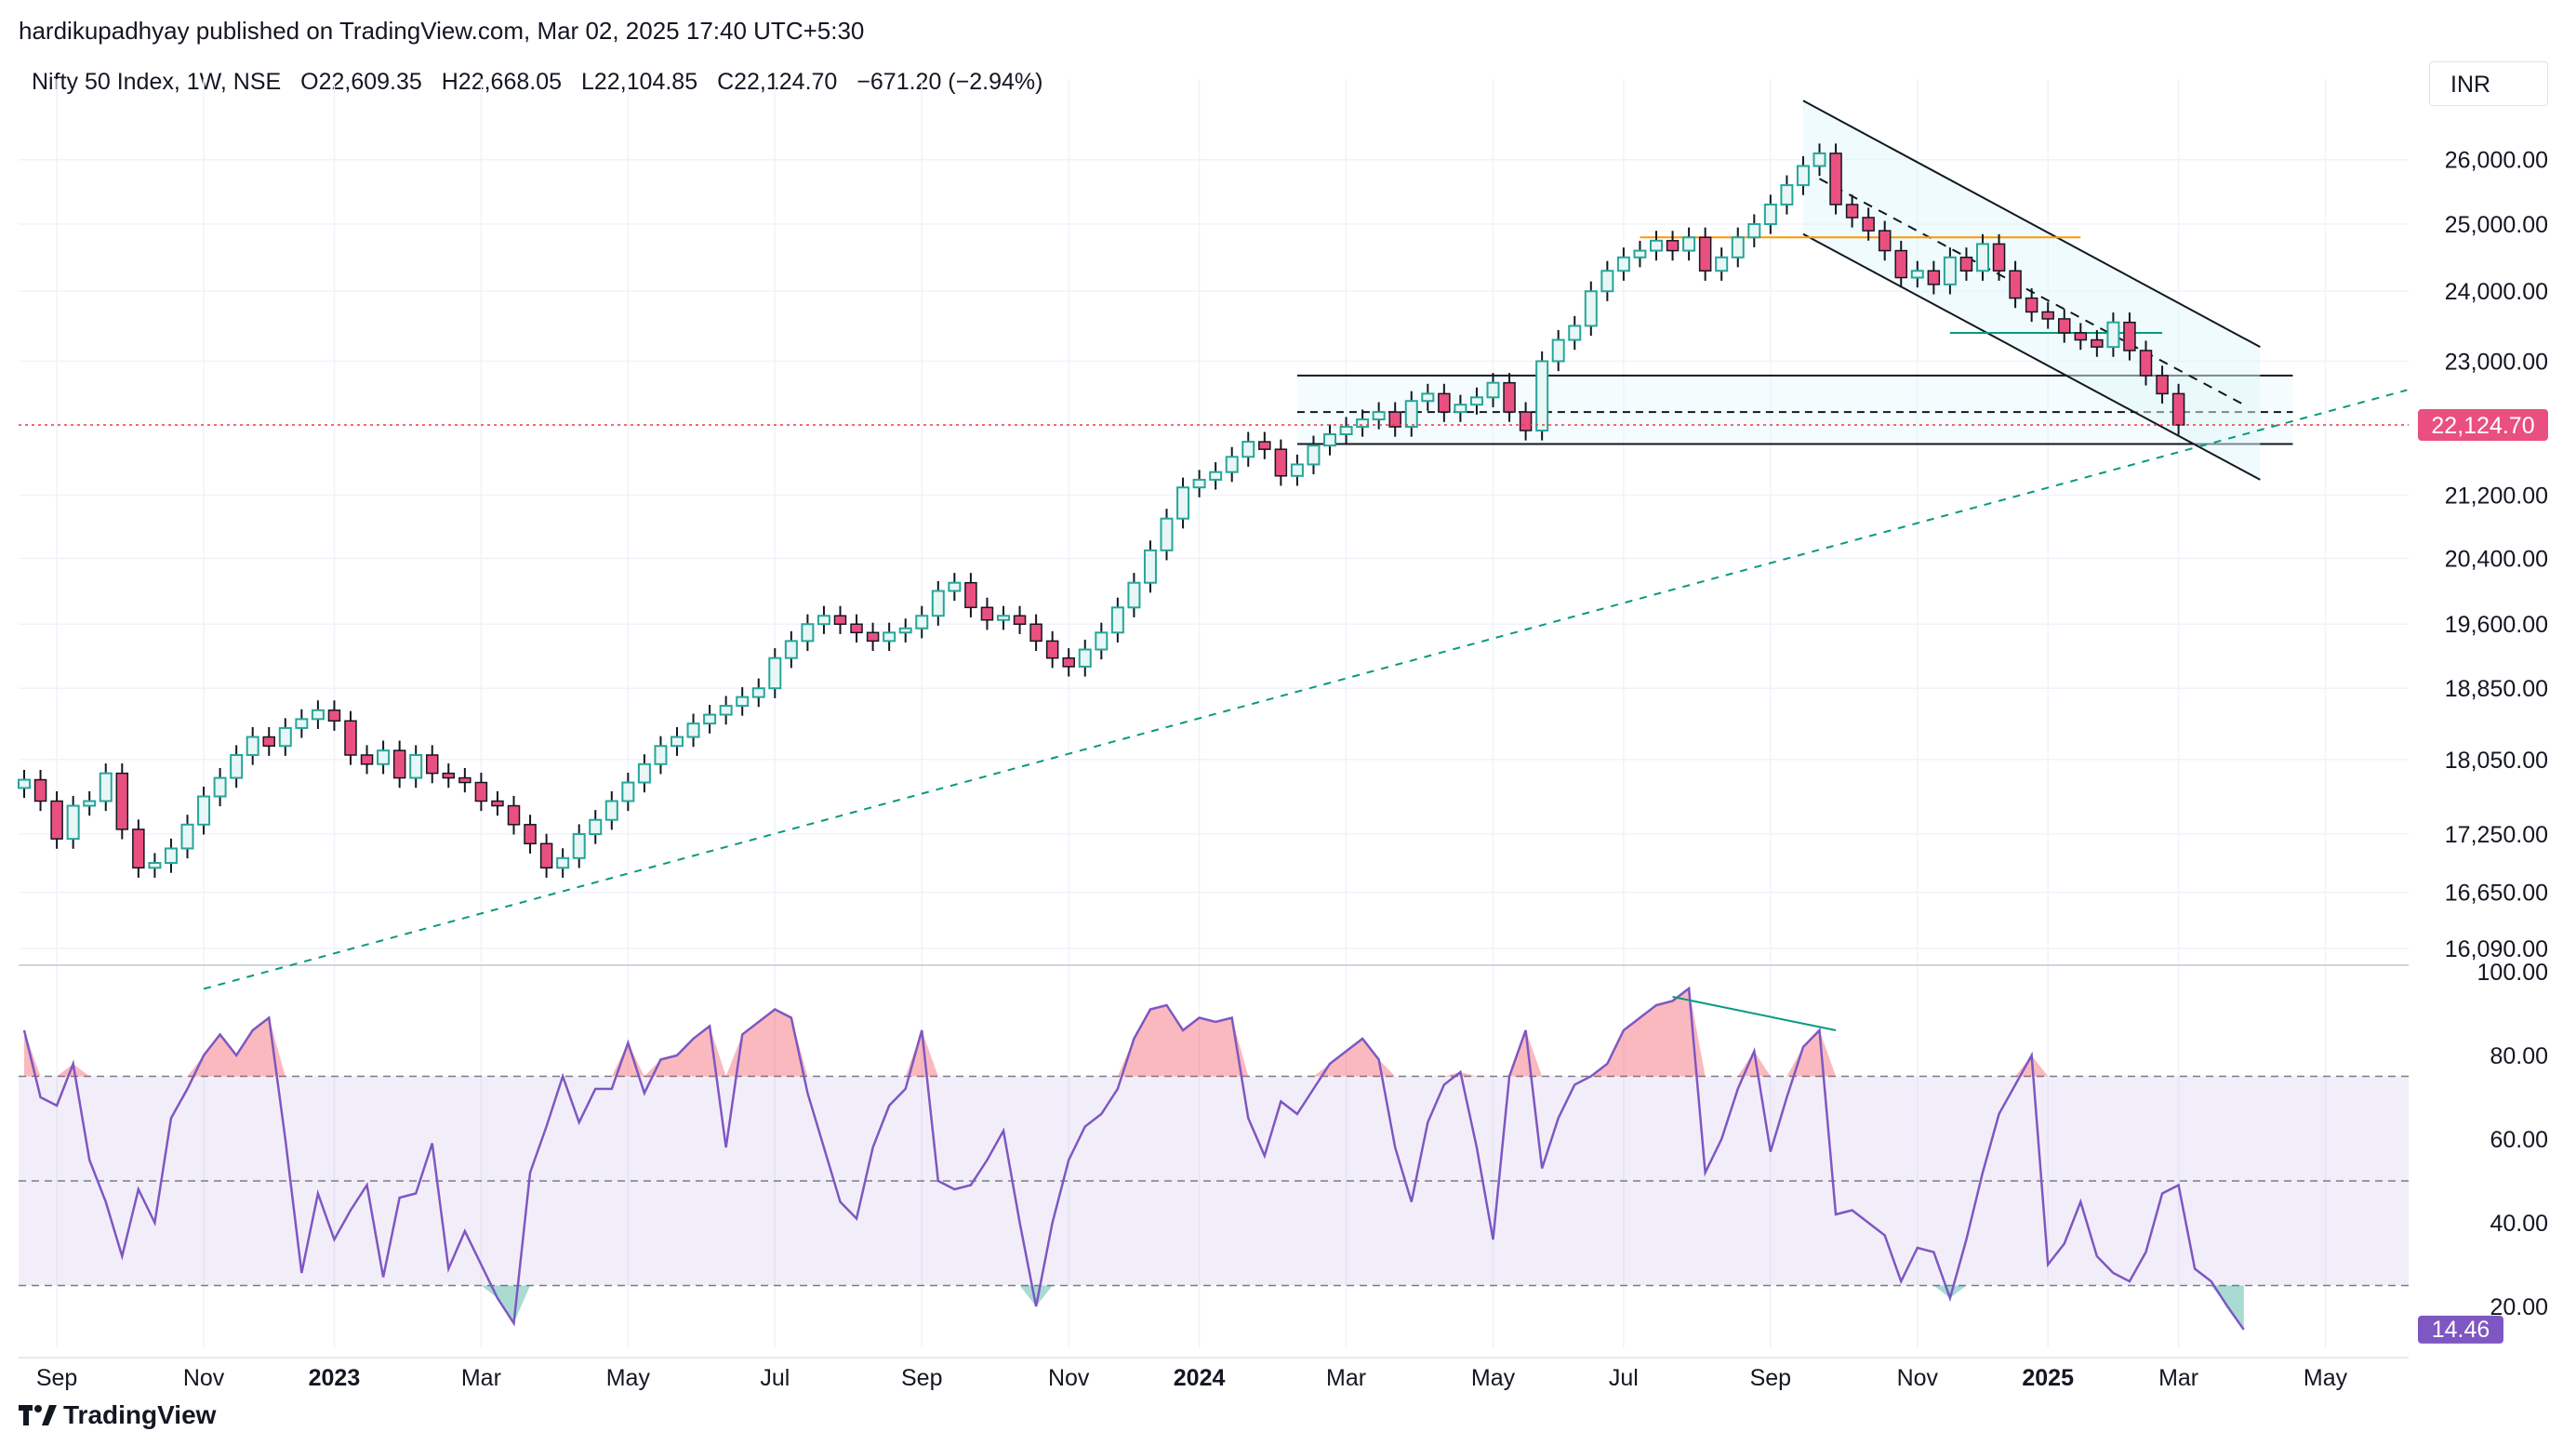  What do you see at coordinates (2519, 1140) in the screenshot?
I see `rsi-axis-label: 60.00` at bounding box center [2519, 1140].